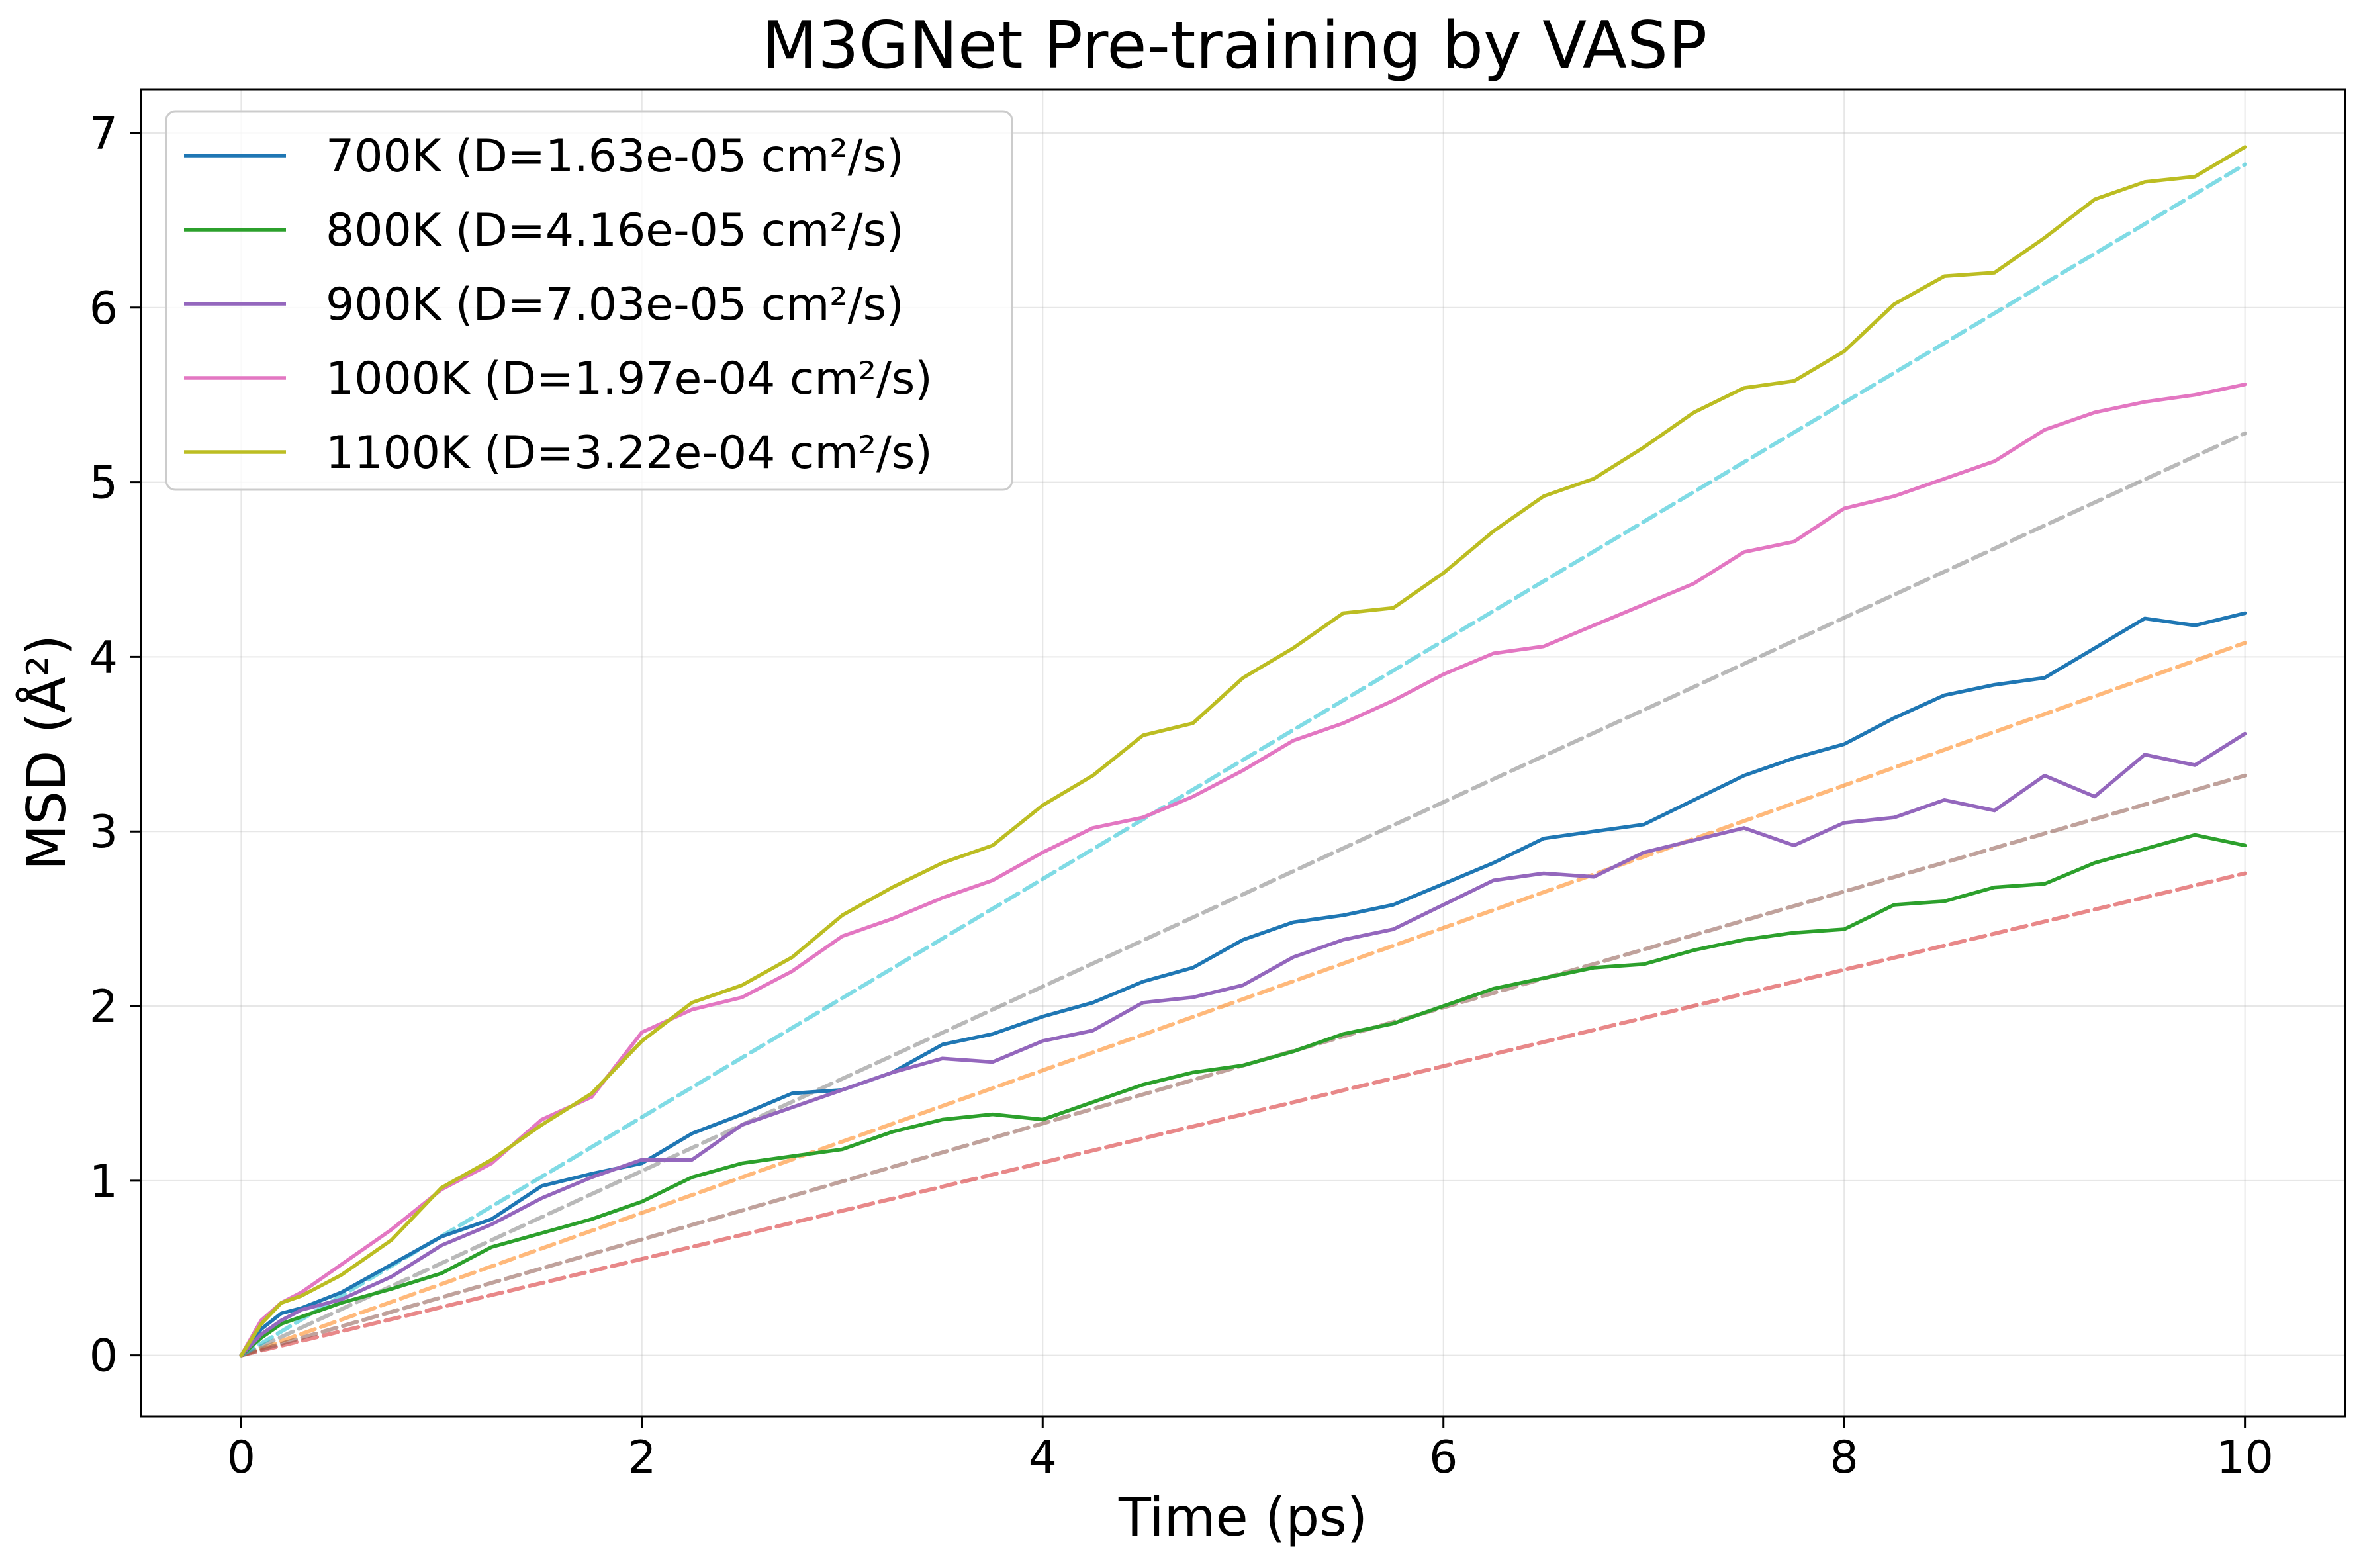 This screenshot has height=1568, width=2363. Describe the element at coordinates (103, 657) in the screenshot. I see `y-tick-label: 4` at that location.